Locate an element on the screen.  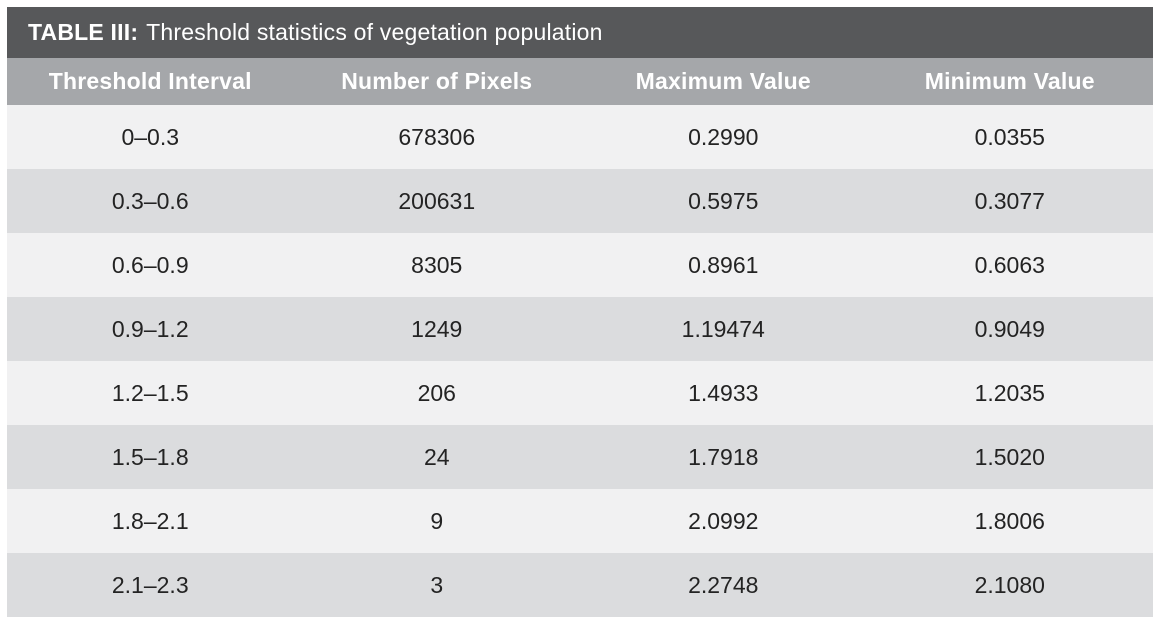
cell-number-of-pixels: 3 is located at coordinates (437, 584).